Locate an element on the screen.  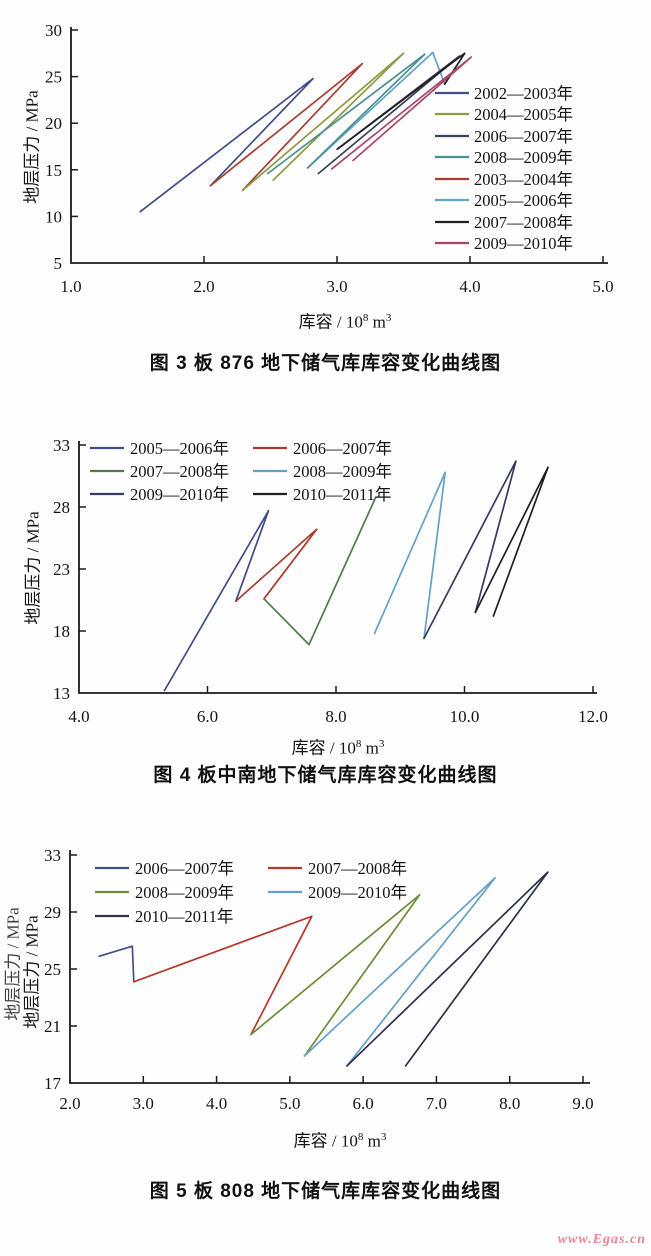
y-tick-label: 18 is located at coordinates (61, 631).